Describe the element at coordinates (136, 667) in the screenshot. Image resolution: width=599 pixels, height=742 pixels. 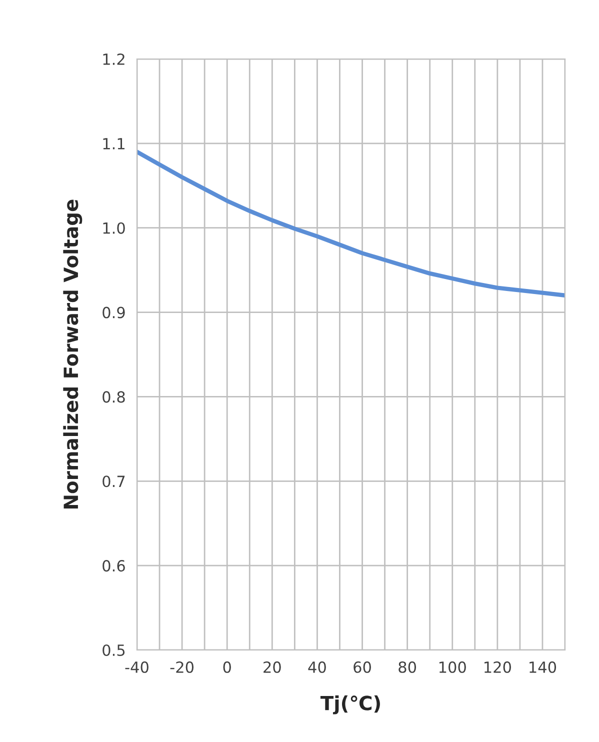
I see `x-tick-label: -40` at that location.